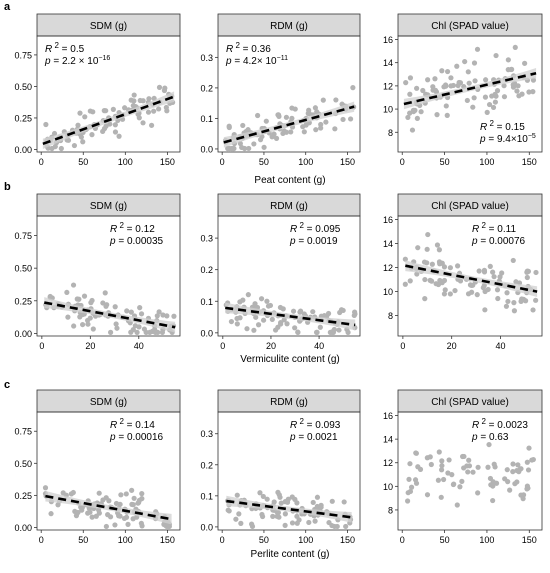 The height and width of the screenshot is (573, 550). Describe the element at coordinates (313, 241) in the screenshot. I see `p-value-label: p = 0.0019` at that location.